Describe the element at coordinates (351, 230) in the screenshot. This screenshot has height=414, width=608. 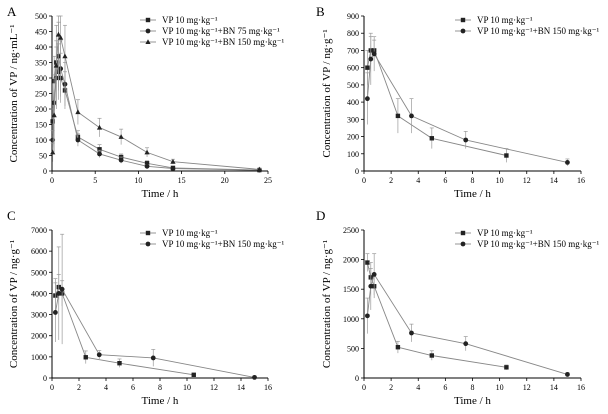
I see `y-tick-label: 2500` at that location.